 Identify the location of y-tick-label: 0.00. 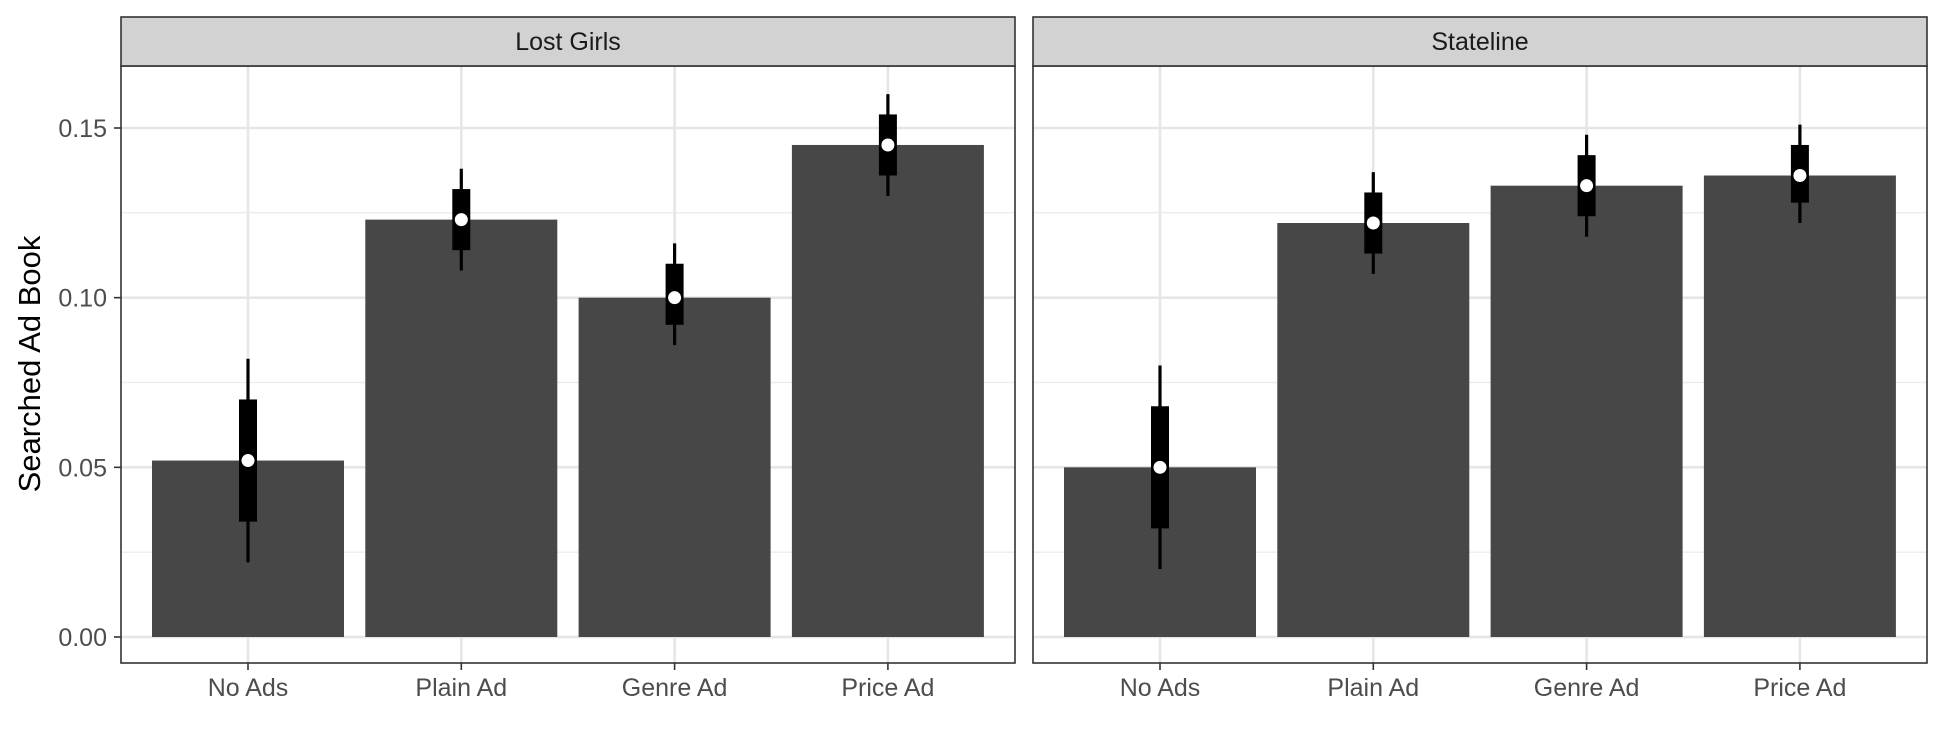
(82, 638).